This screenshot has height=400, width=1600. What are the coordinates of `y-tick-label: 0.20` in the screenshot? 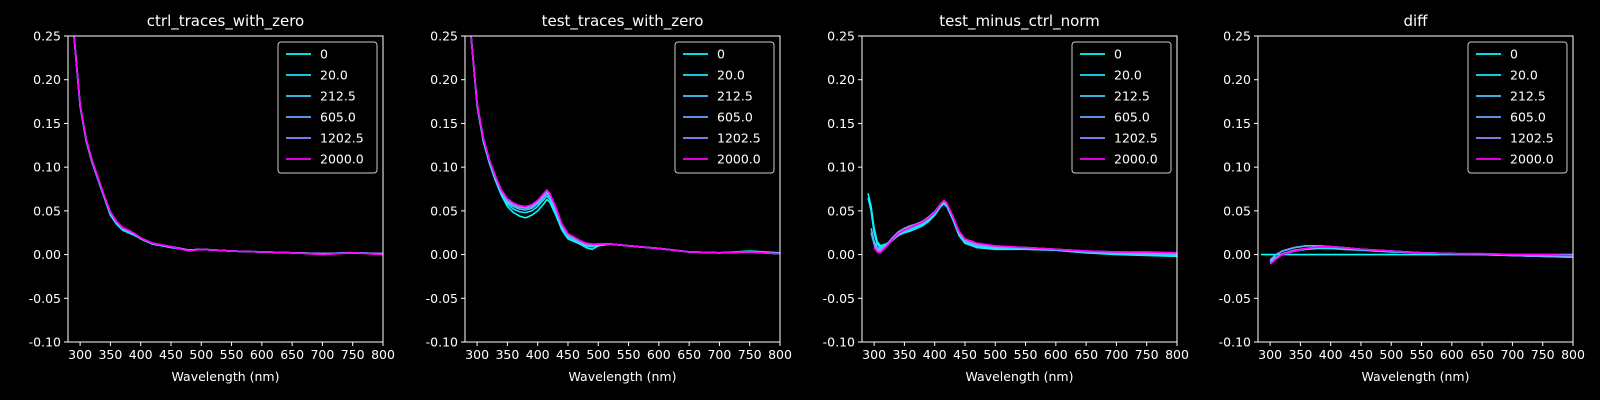 It's located at (1237, 79).